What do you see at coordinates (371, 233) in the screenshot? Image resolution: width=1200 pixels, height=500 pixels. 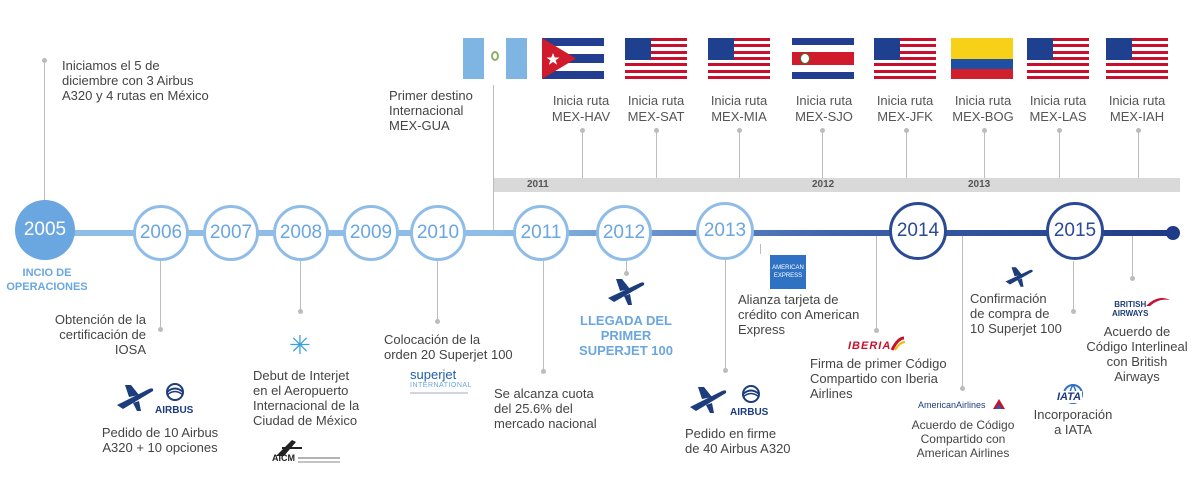 I see `year-2009: 2009` at bounding box center [371, 233].